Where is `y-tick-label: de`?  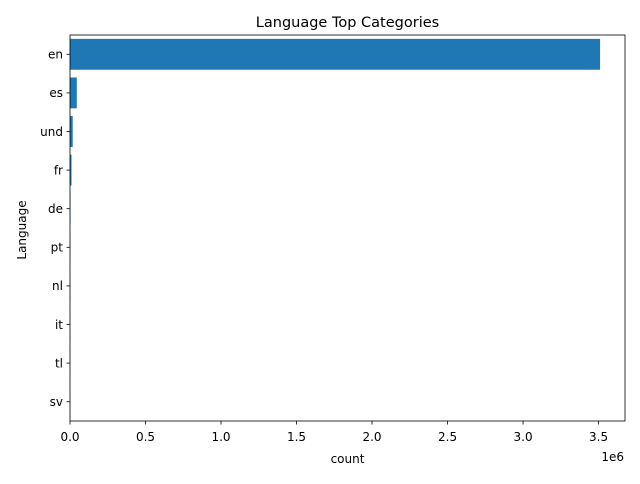
y-tick-label: de is located at coordinates (55, 209).